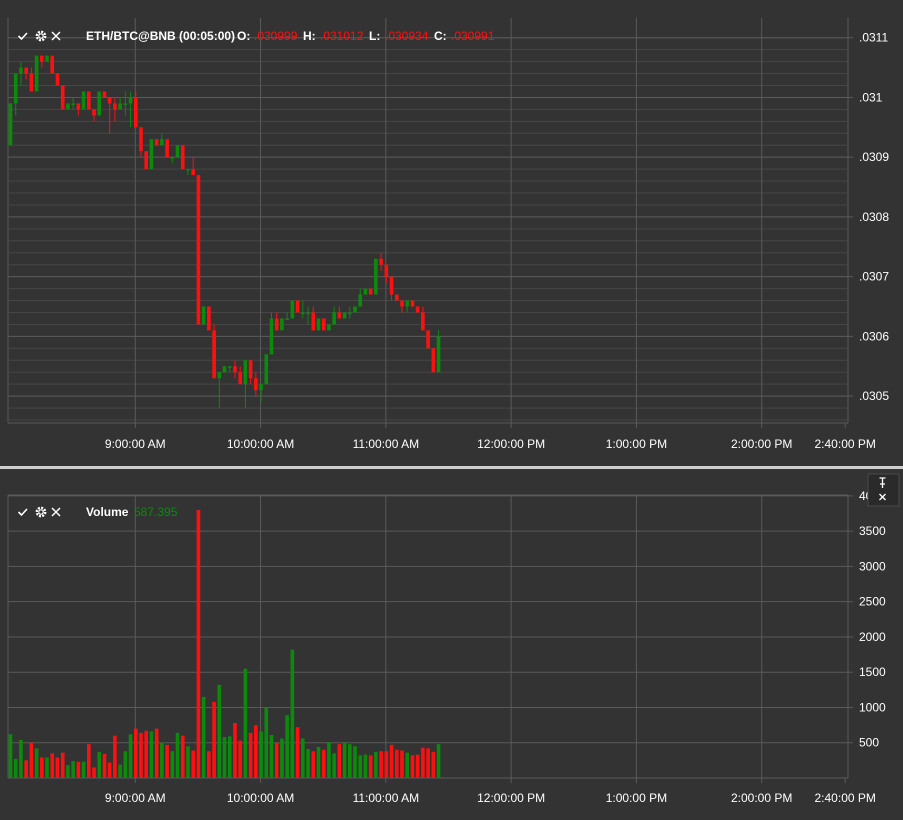 The height and width of the screenshot is (820, 903). I want to click on low-value: .030934, so click(407, 36).